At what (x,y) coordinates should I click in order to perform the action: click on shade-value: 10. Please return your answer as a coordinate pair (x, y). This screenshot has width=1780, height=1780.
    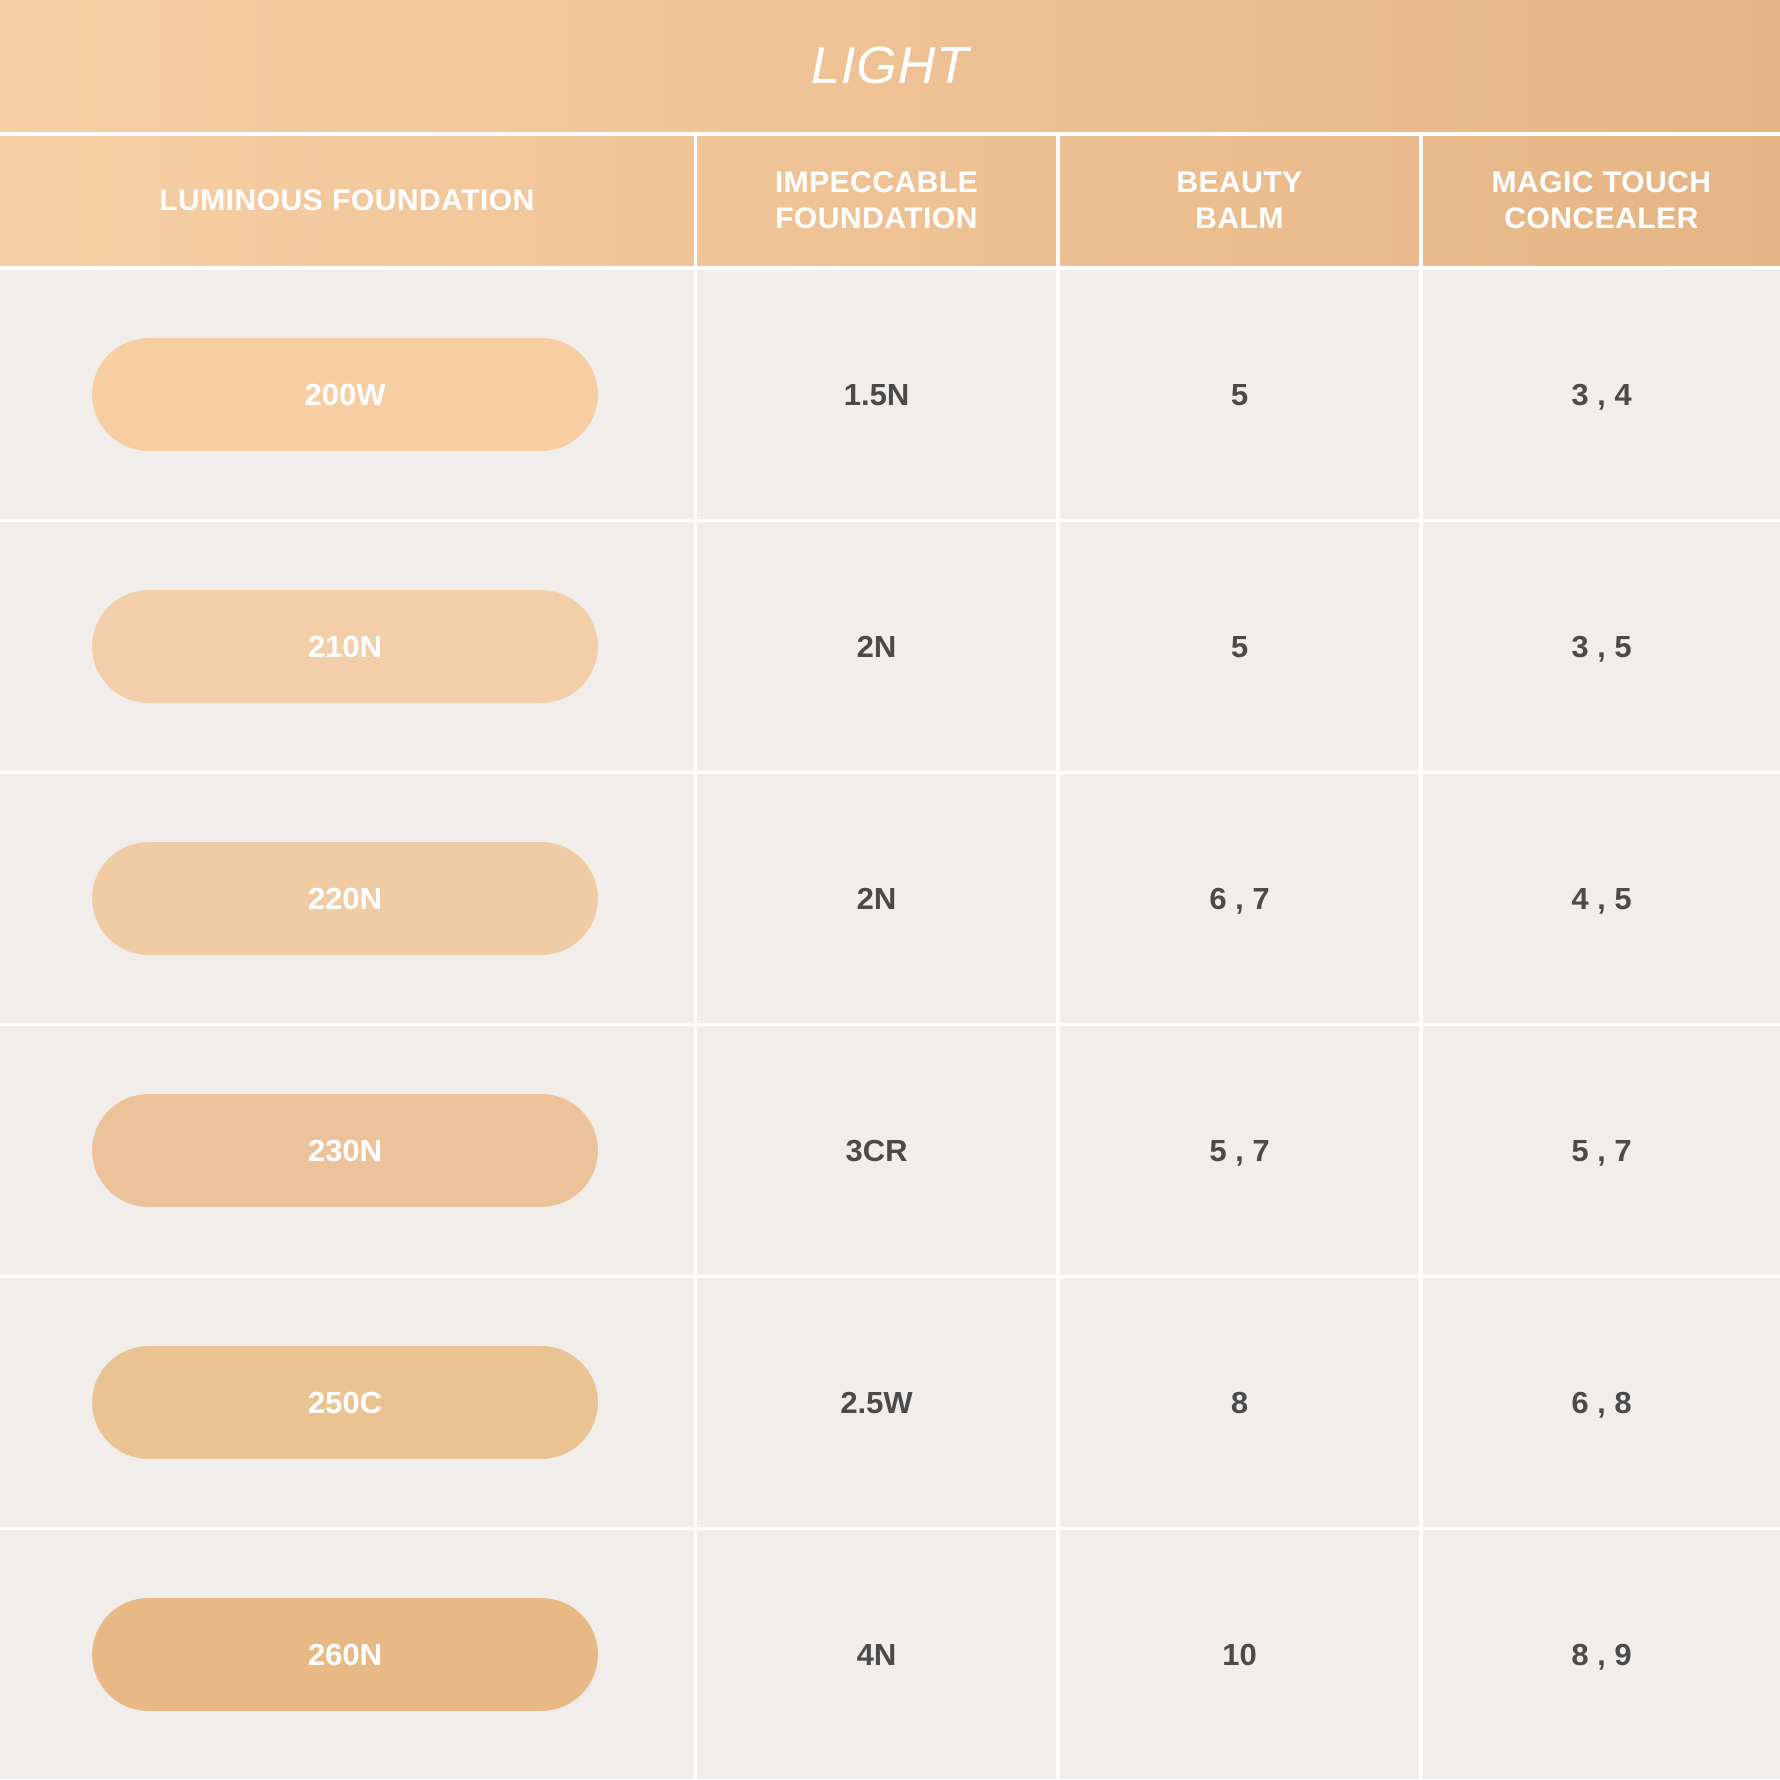
    Looking at the image, I should click on (1239, 1654).